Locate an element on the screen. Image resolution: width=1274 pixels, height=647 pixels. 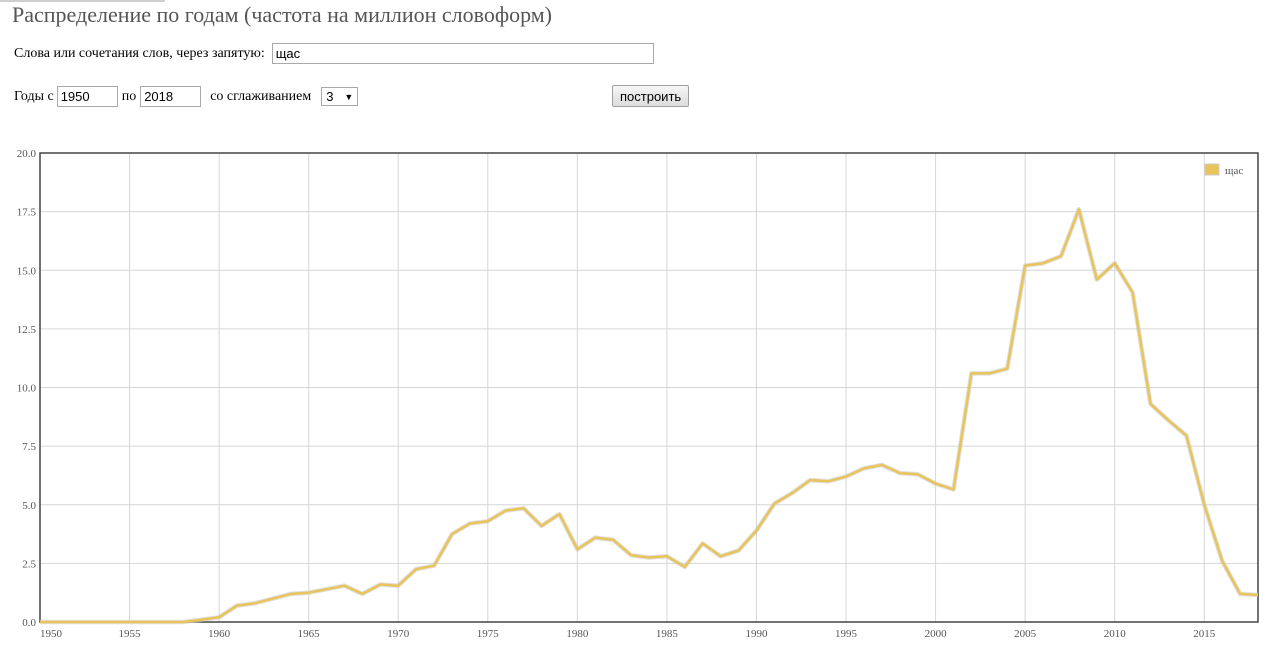
years-from-label: Годы с is located at coordinates (34, 96).